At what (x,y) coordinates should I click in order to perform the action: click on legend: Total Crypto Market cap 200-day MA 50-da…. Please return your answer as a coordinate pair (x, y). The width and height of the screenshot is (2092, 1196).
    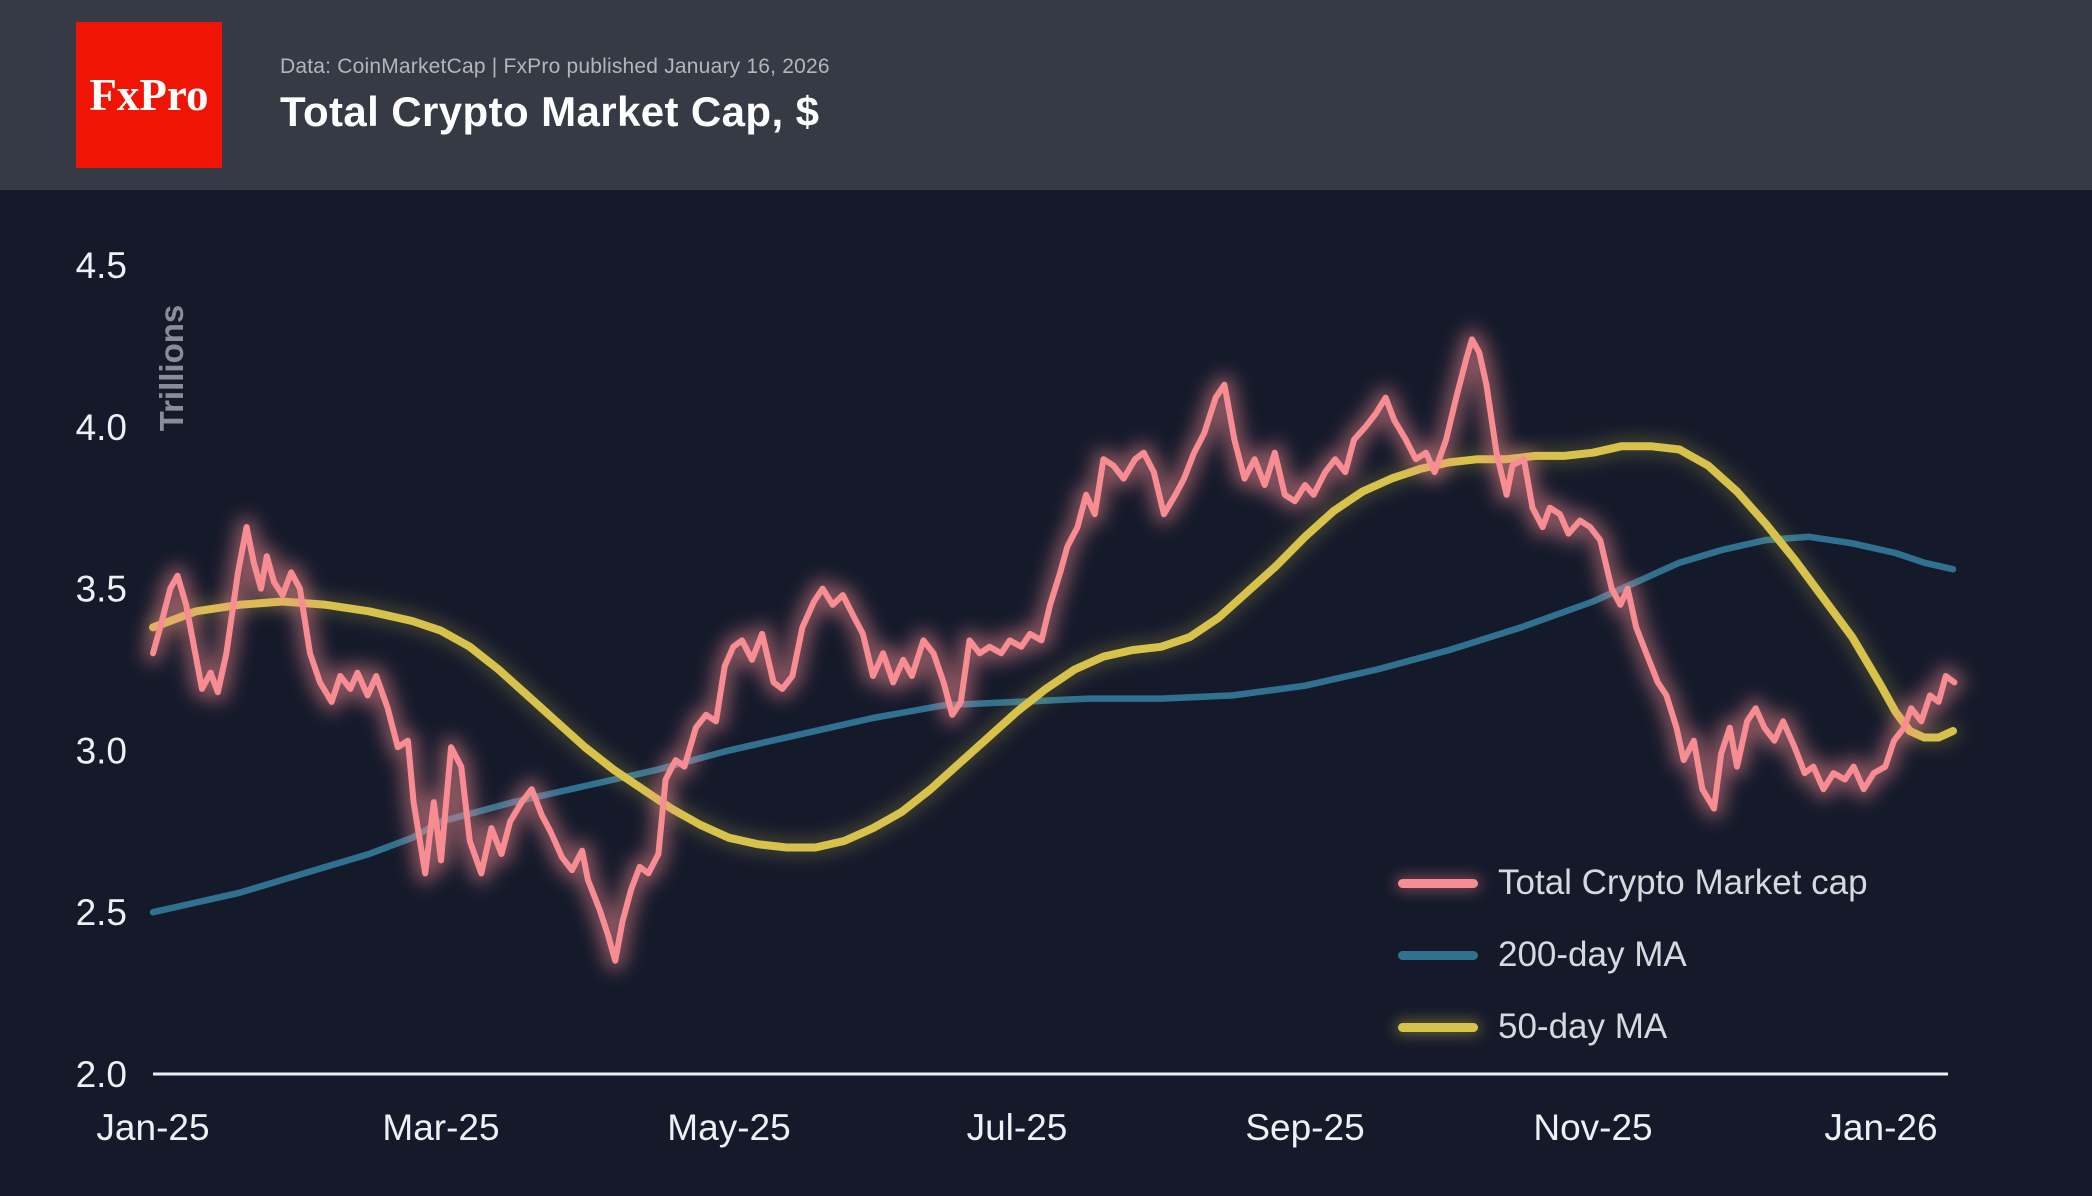
    Looking at the image, I should click on (1633, 955).